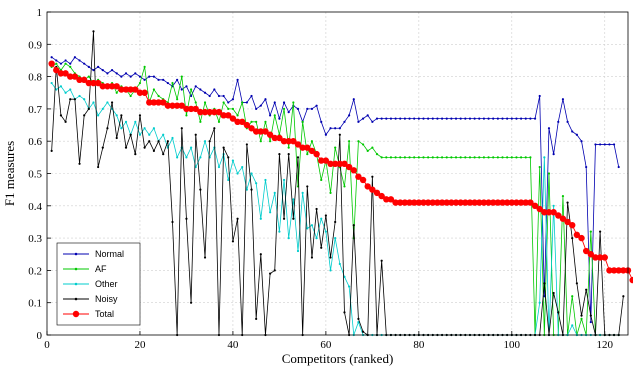  I want to click on y-tick-label: 0.3, so click(35, 239).